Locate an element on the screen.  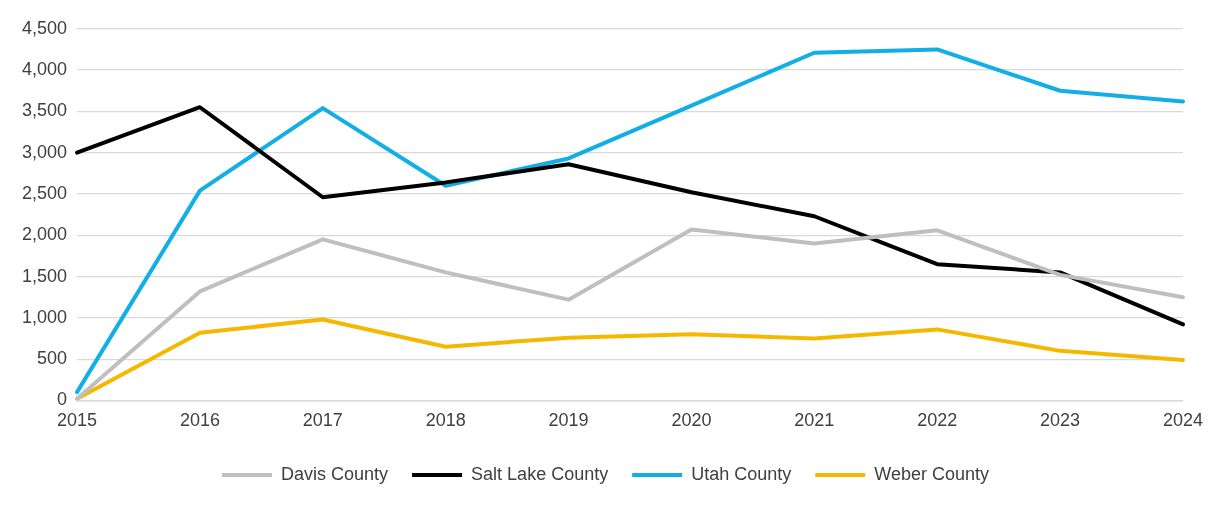
x-tick-label: 2022 is located at coordinates (937, 420).